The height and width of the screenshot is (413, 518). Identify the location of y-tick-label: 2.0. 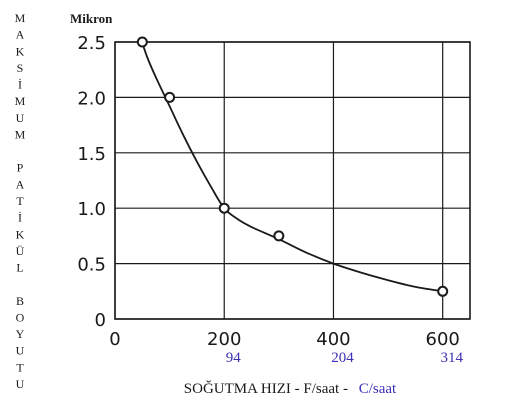
(91, 98).